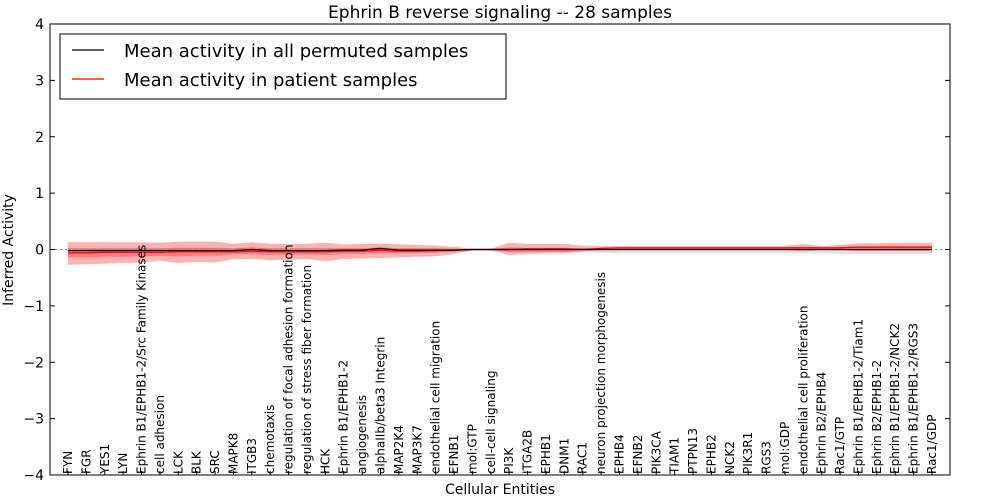 This screenshot has height=500, width=1000. What do you see at coordinates (9, 250) in the screenshot?
I see `y-axis-title: Inferred Activity` at bounding box center [9, 250].